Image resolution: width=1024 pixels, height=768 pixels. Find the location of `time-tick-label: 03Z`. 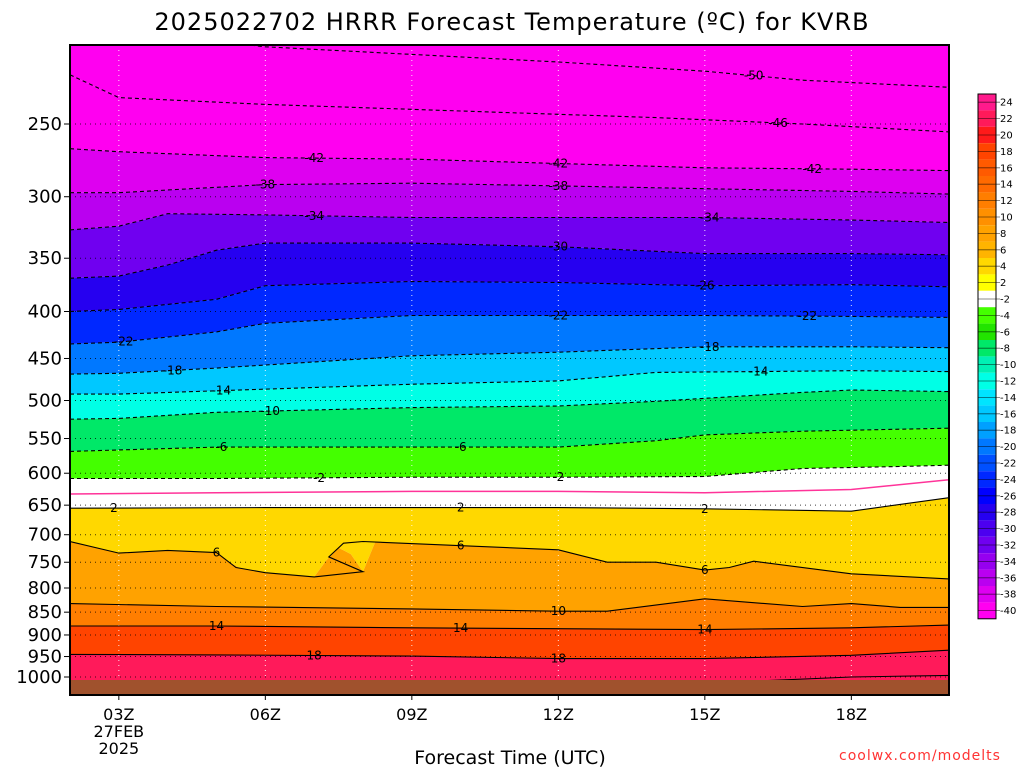

time-tick-label: 03Z is located at coordinates (118, 714).